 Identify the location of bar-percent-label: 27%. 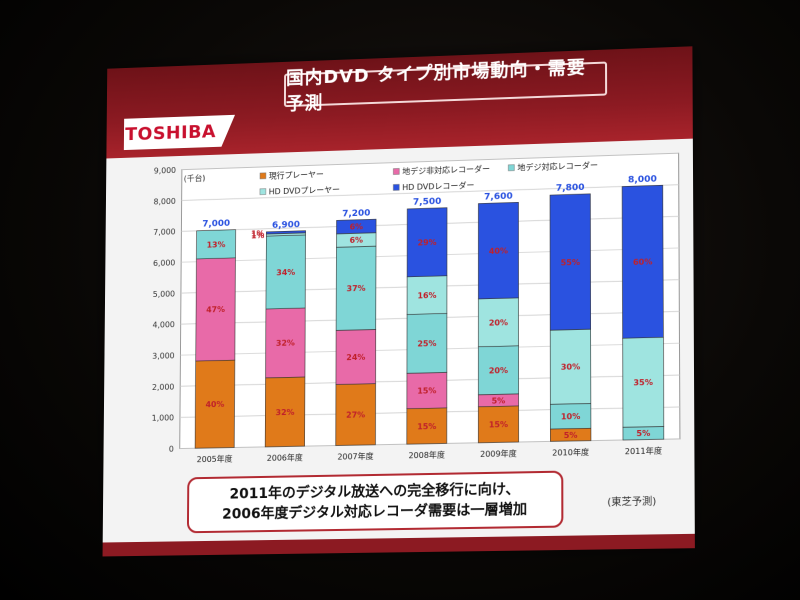
(355, 415).